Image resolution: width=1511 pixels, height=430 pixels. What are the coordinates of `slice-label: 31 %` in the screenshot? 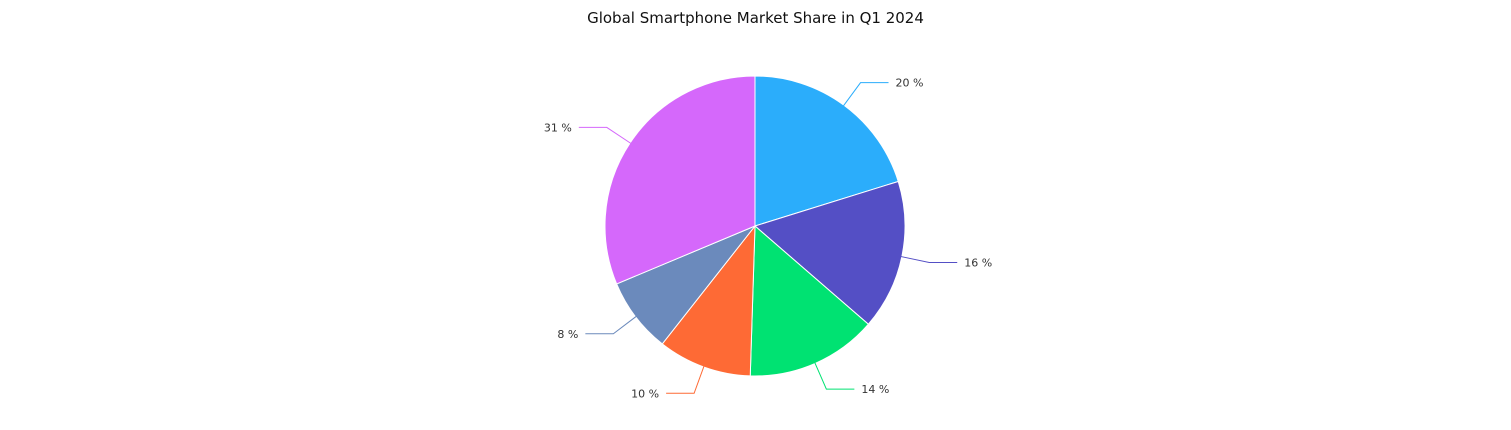 It's located at (558, 127).